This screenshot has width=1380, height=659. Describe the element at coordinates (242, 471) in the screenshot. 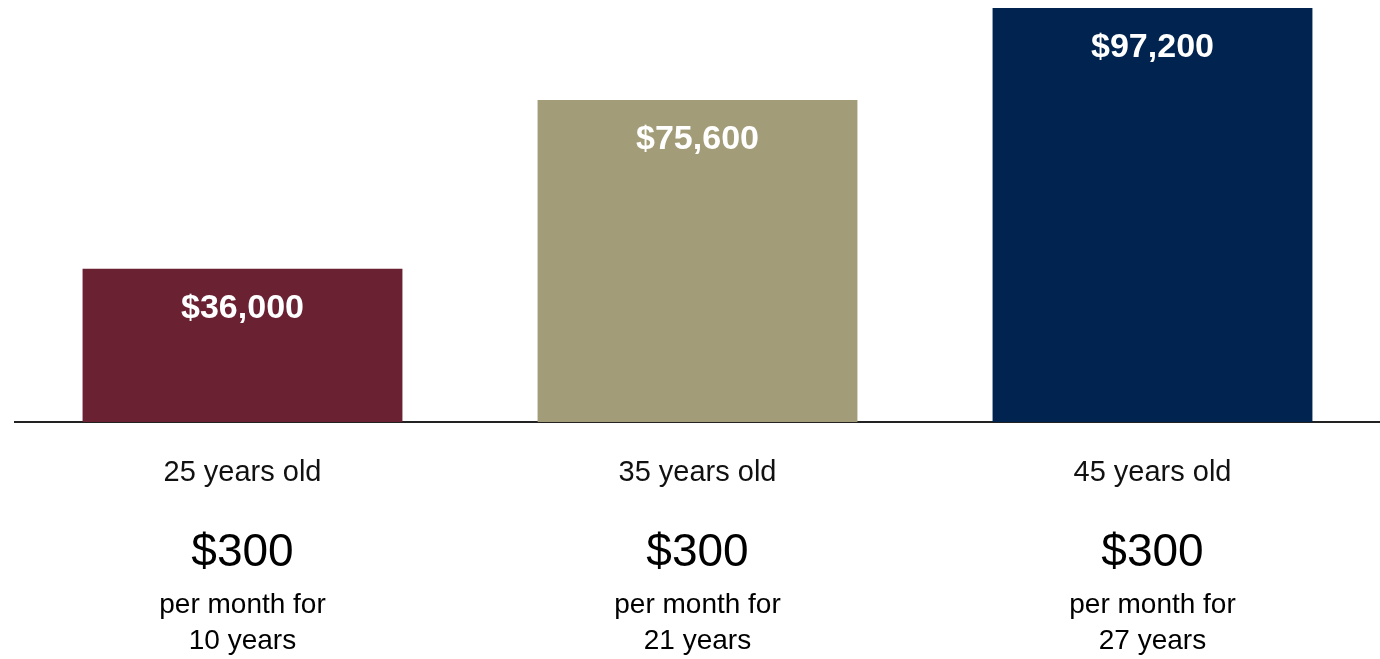

I see `x-tick-label: 25 years old` at that location.